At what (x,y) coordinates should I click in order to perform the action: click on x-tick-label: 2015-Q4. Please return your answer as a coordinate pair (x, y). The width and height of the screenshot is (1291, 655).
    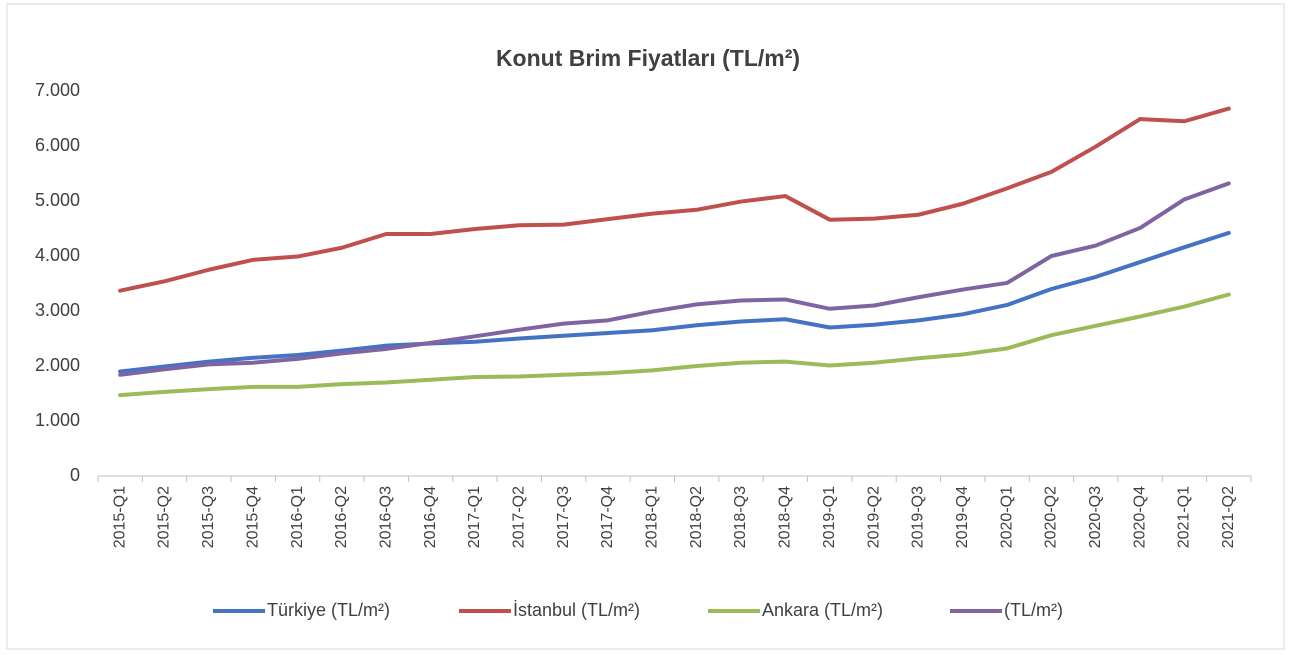
    Looking at the image, I should click on (252, 517).